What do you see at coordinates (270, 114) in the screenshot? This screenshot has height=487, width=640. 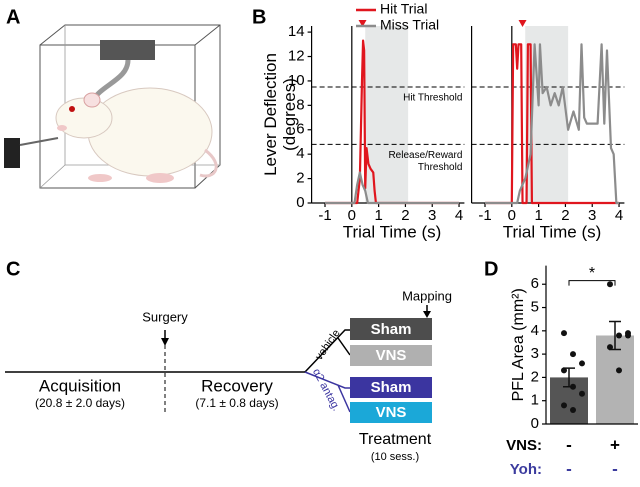 I see `y-axis-label: Lever Deflection` at bounding box center [270, 114].